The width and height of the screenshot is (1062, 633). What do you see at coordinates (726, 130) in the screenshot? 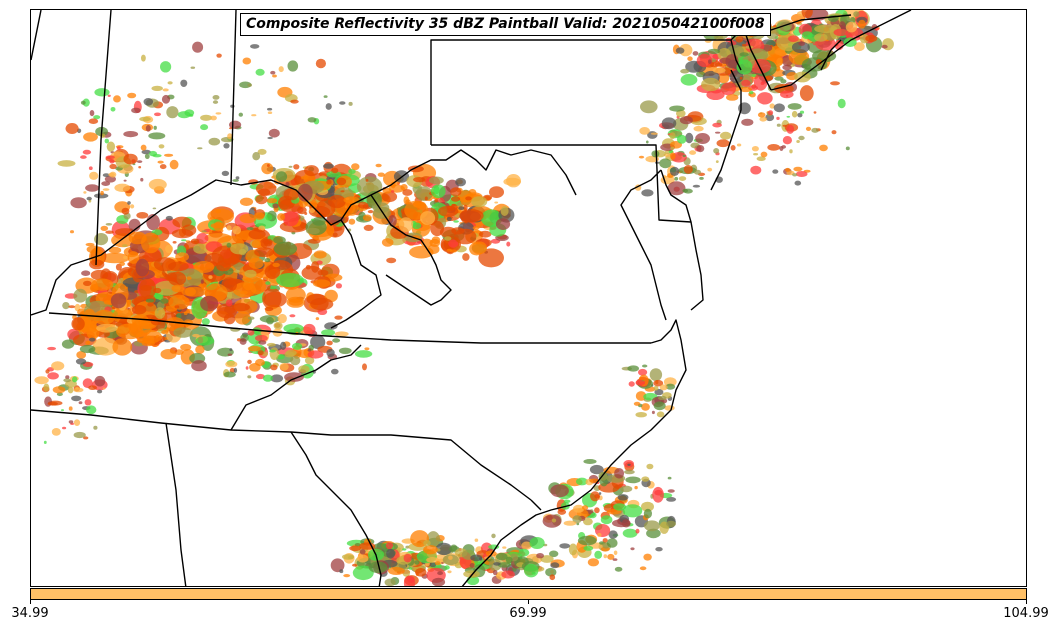
I see `border-nj` at bounding box center [726, 130].